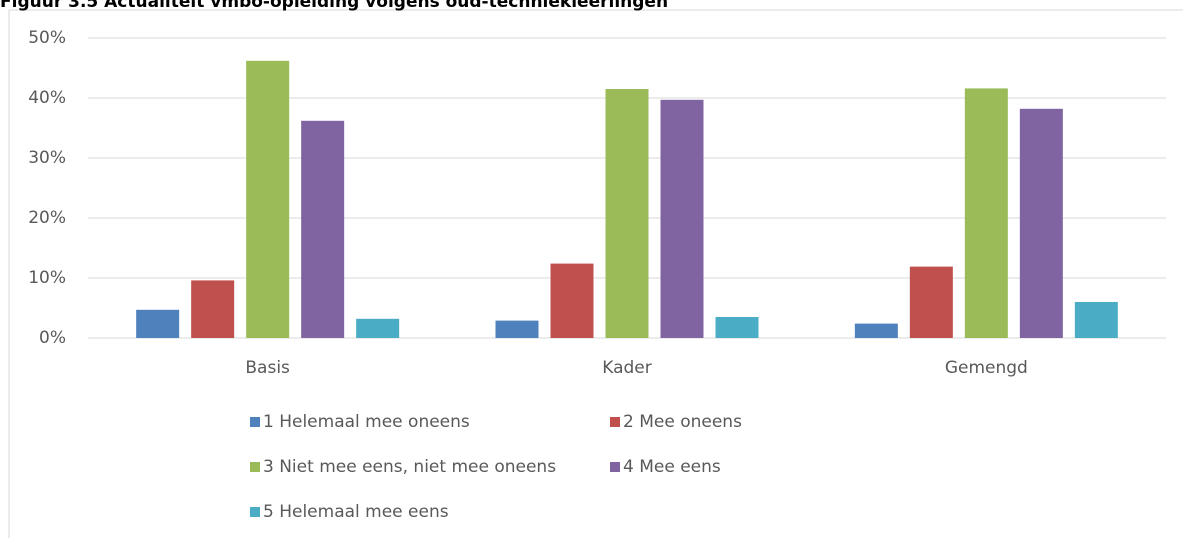 The height and width of the screenshot is (538, 1183). Describe the element at coordinates (366, 422) in the screenshot. I see `legend-label: 1 Helemaal mee oneens` at that location.